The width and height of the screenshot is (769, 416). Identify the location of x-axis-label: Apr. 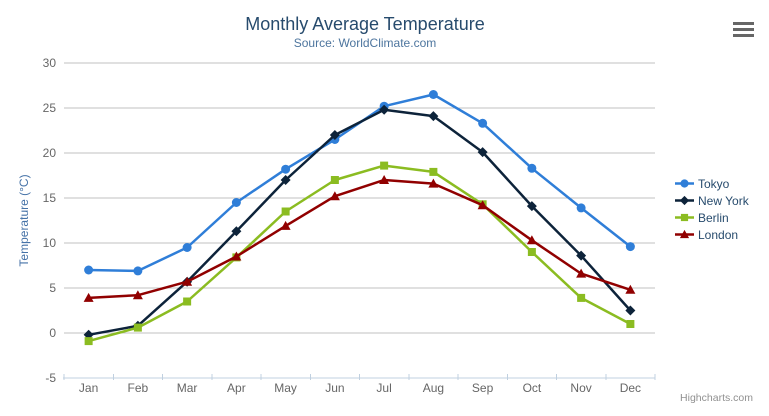
(236, 388).